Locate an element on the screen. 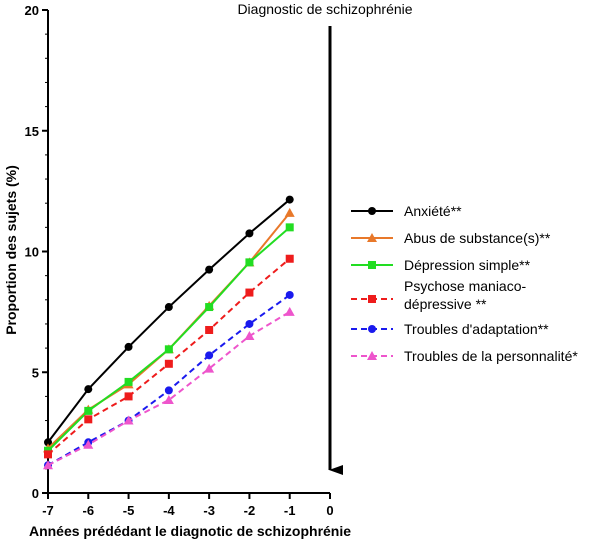  diagnosis-annotation: Diagnostic de schizophrénie is located at coordinates (324, 9).